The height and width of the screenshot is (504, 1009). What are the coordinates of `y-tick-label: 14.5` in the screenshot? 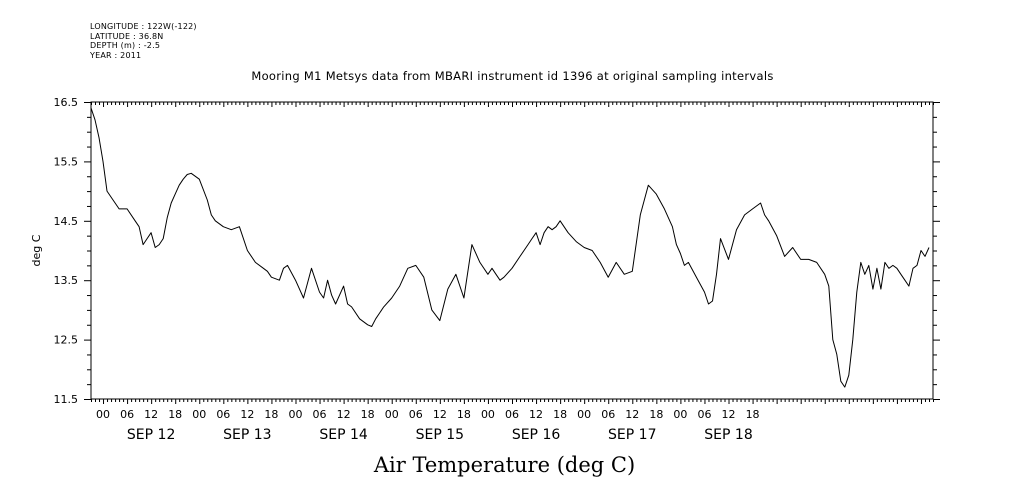 It's located at (66, 221).